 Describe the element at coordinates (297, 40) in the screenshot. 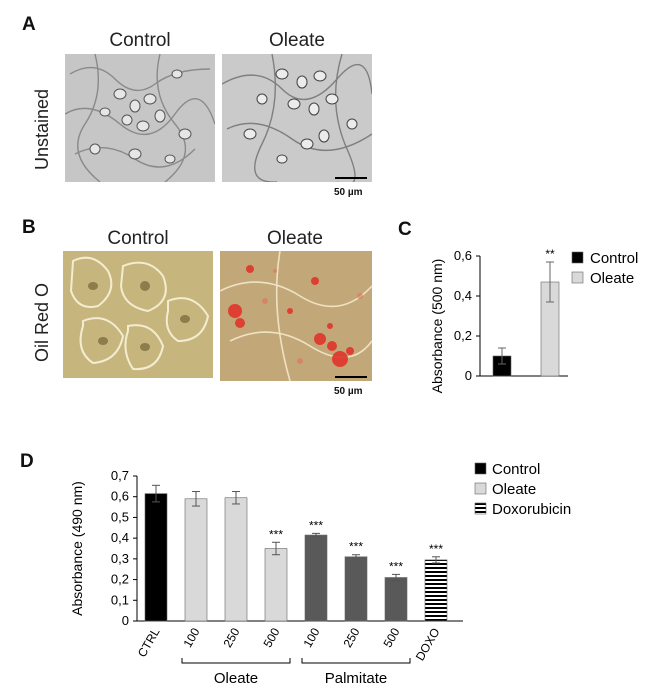

I see `column-title-oleate-a: Oleate` at that location.